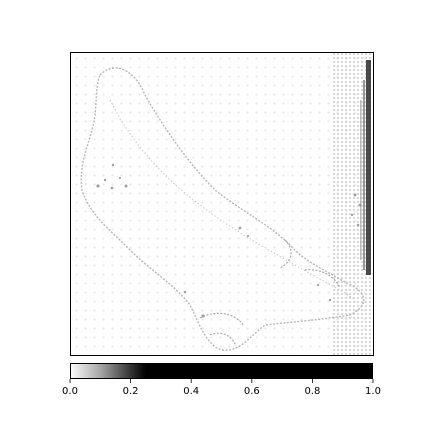  What do you see at coordinates (252, 391) in the screenshot?
I see `colorbar-tick-label: 0.6` at bounding box center [252, 391].